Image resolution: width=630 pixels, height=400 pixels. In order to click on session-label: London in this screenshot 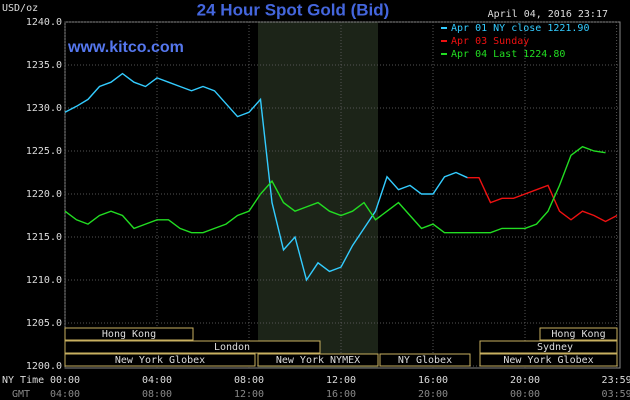, I will do `click(232, 347)`.